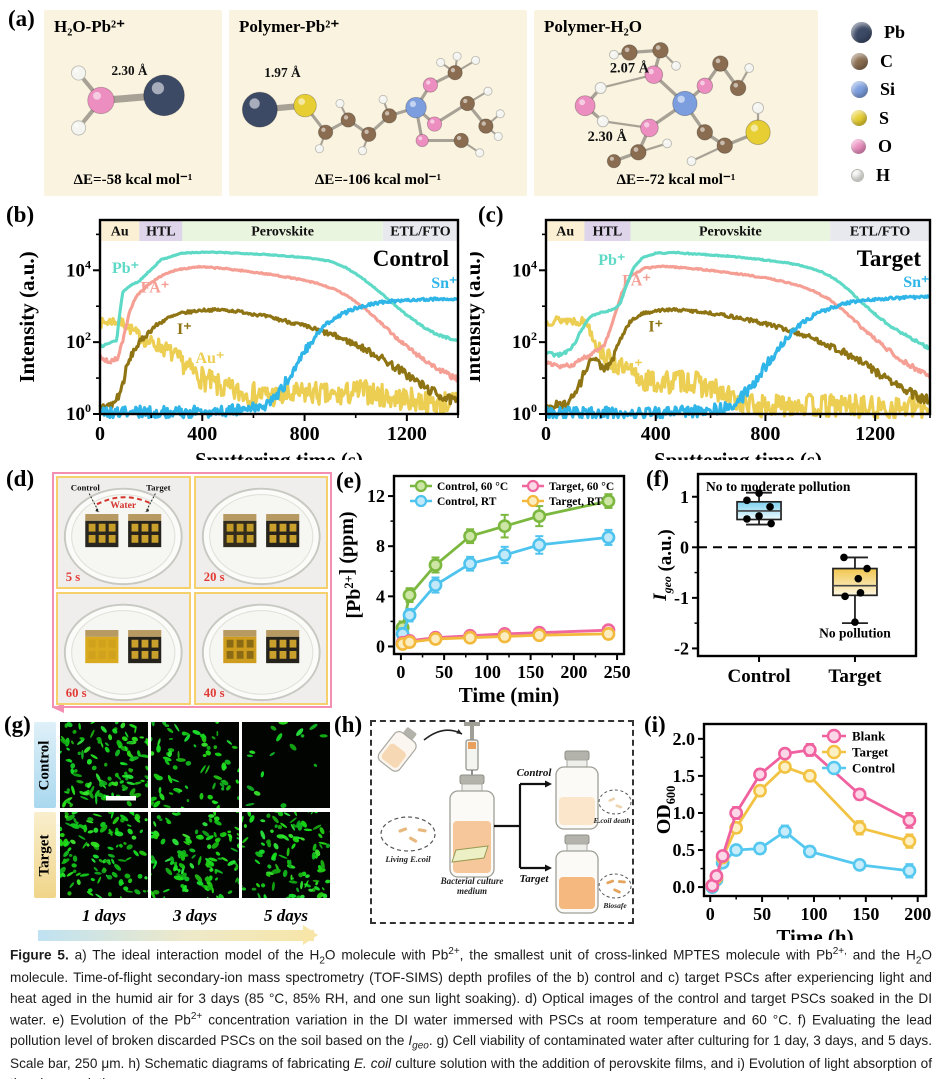 This screenshot has height=1079, width=942. I want to click on atom-color-legend: Pb C Si S O H, so click(881, 103).